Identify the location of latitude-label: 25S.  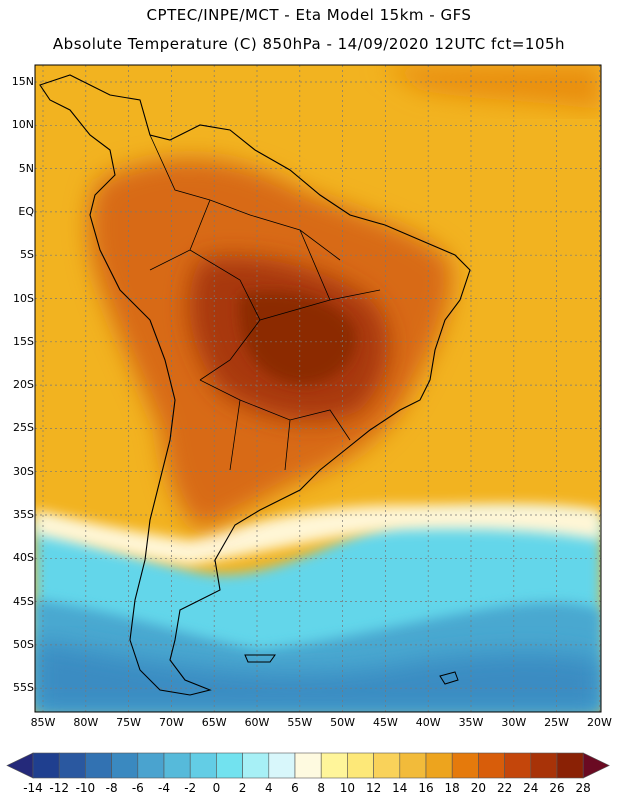
(23, 428).